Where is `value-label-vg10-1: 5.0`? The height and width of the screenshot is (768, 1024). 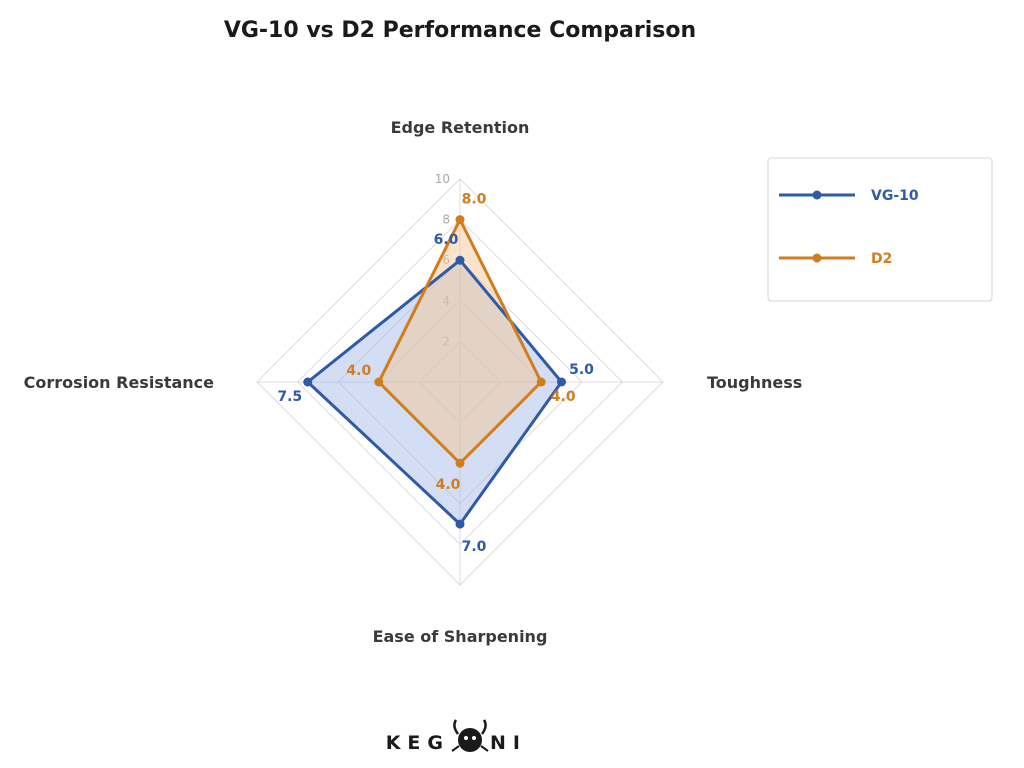
value-label-vg10-1: 5.0 is located at coordinates (581, 370).